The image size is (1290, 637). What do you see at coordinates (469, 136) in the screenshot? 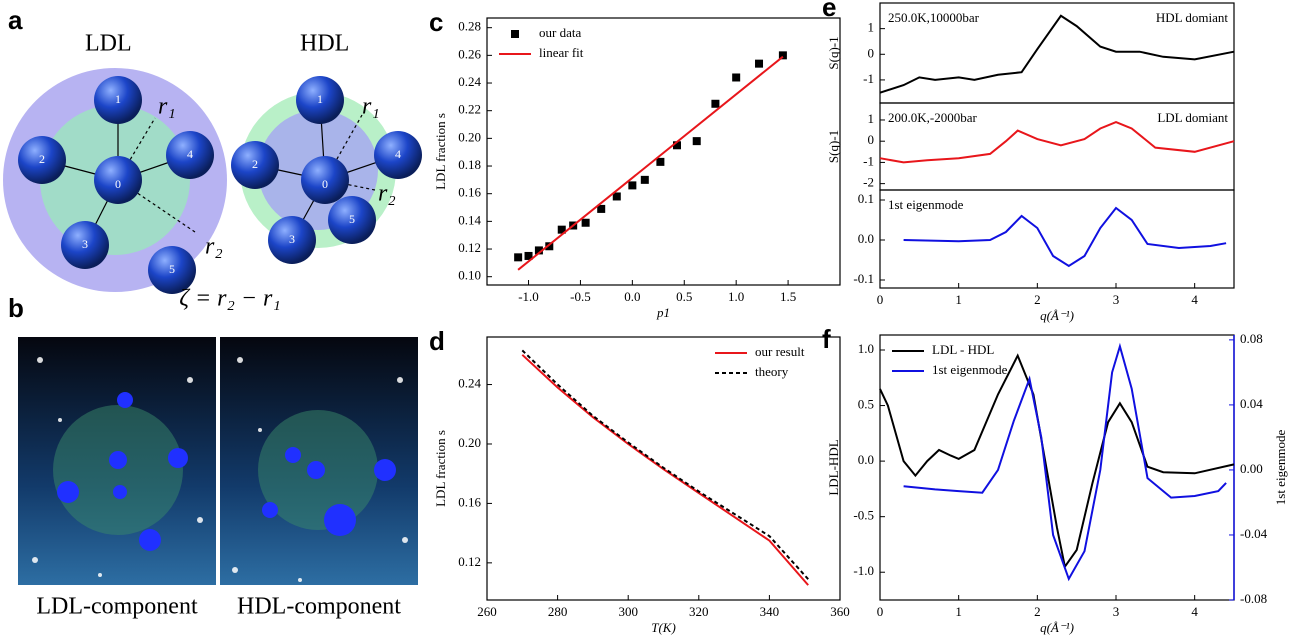
I see `y-tick-label: 0.20` at bounding box center [469, 136].